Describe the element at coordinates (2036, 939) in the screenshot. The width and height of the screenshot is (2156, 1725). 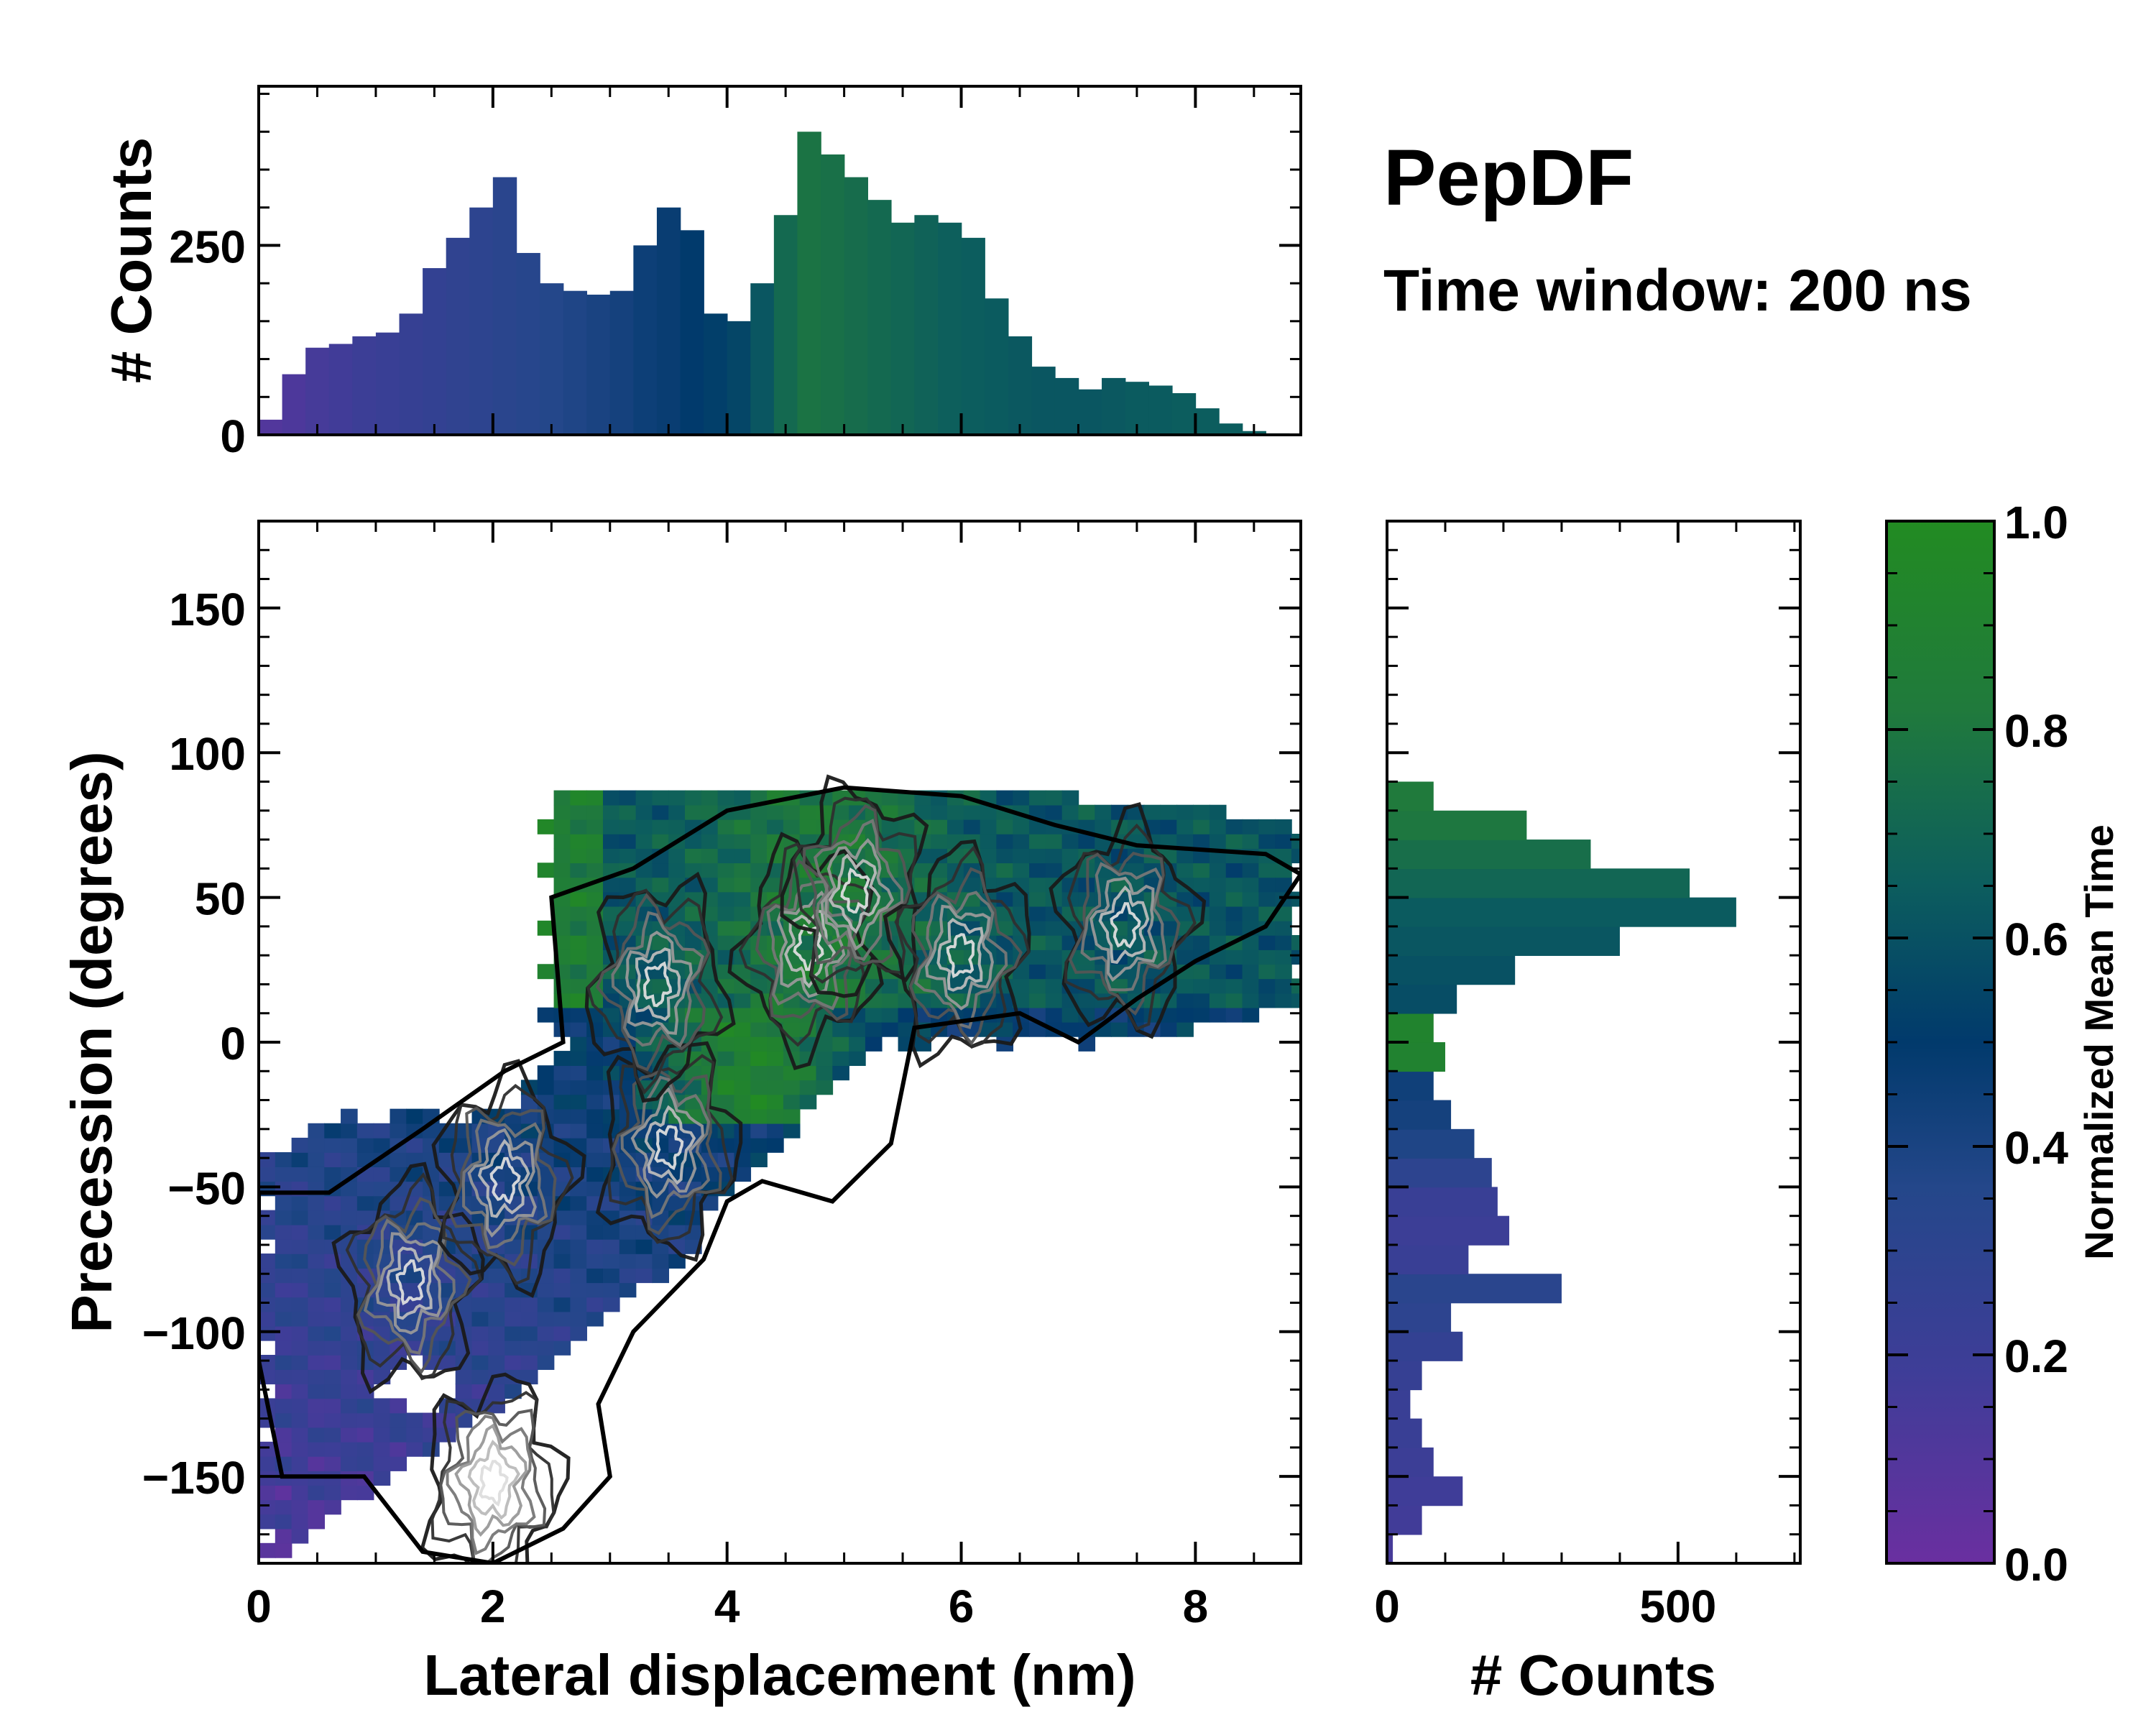
I see `colorbar-tick-label: 0.6` at that location.